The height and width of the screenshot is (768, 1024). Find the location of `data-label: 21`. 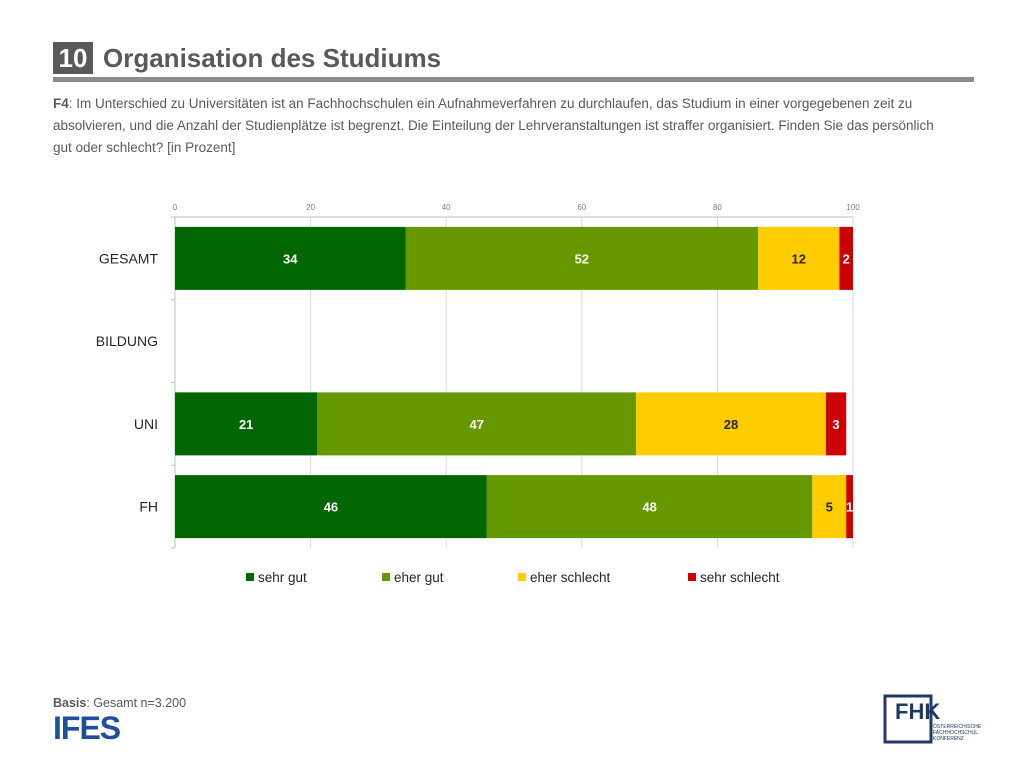

data-label: 21 is located at coordinates (246, 424).